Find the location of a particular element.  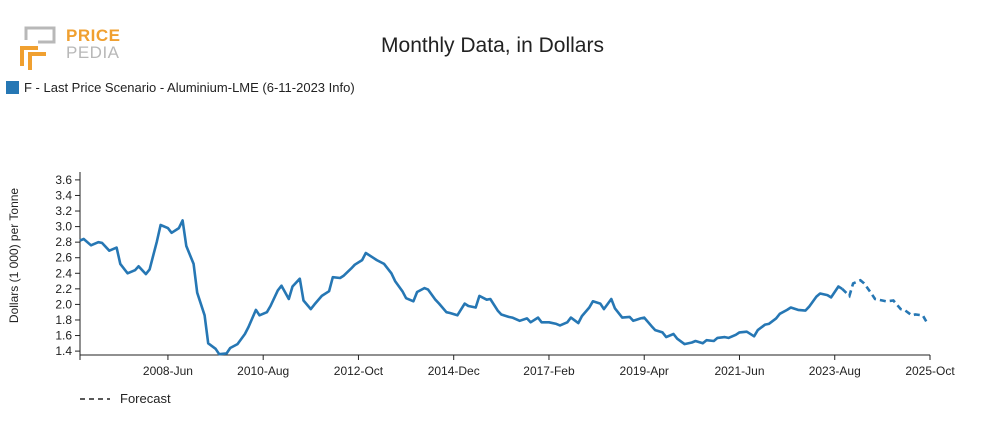

x-tick-label: 2017-Feb is located at coordinates (549, 371).